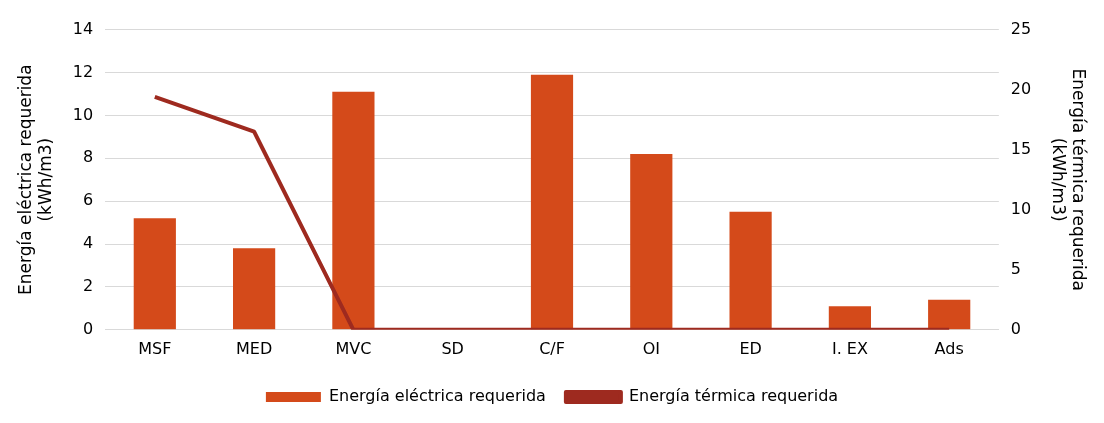 Image resolution: width=1104 pixels, height=423 pixels. I want to click on x-tick-label: I. EX, so click(849, 348).